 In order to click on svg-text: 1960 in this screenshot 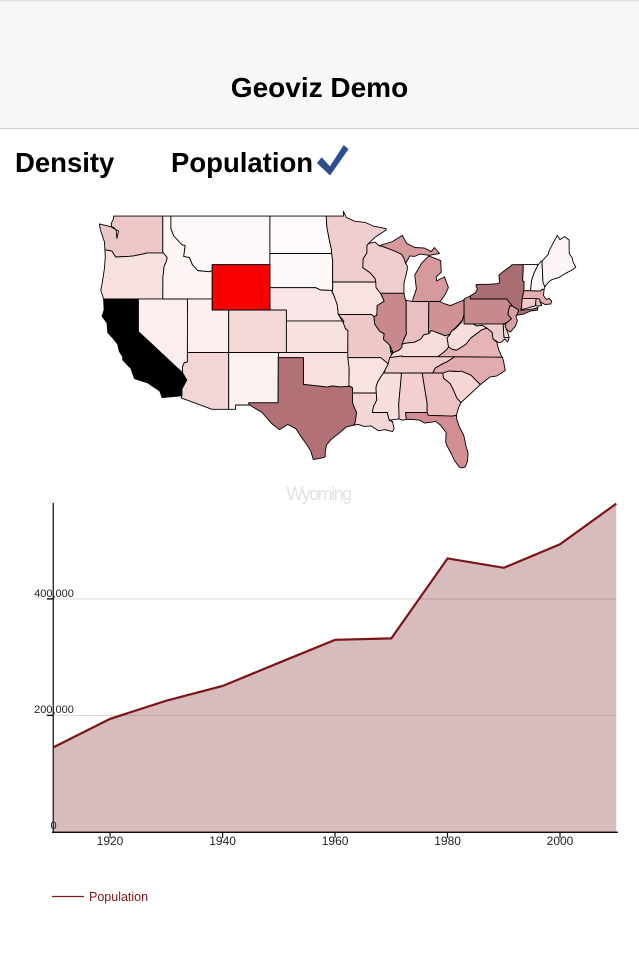, I will do `click(335, 841)`.